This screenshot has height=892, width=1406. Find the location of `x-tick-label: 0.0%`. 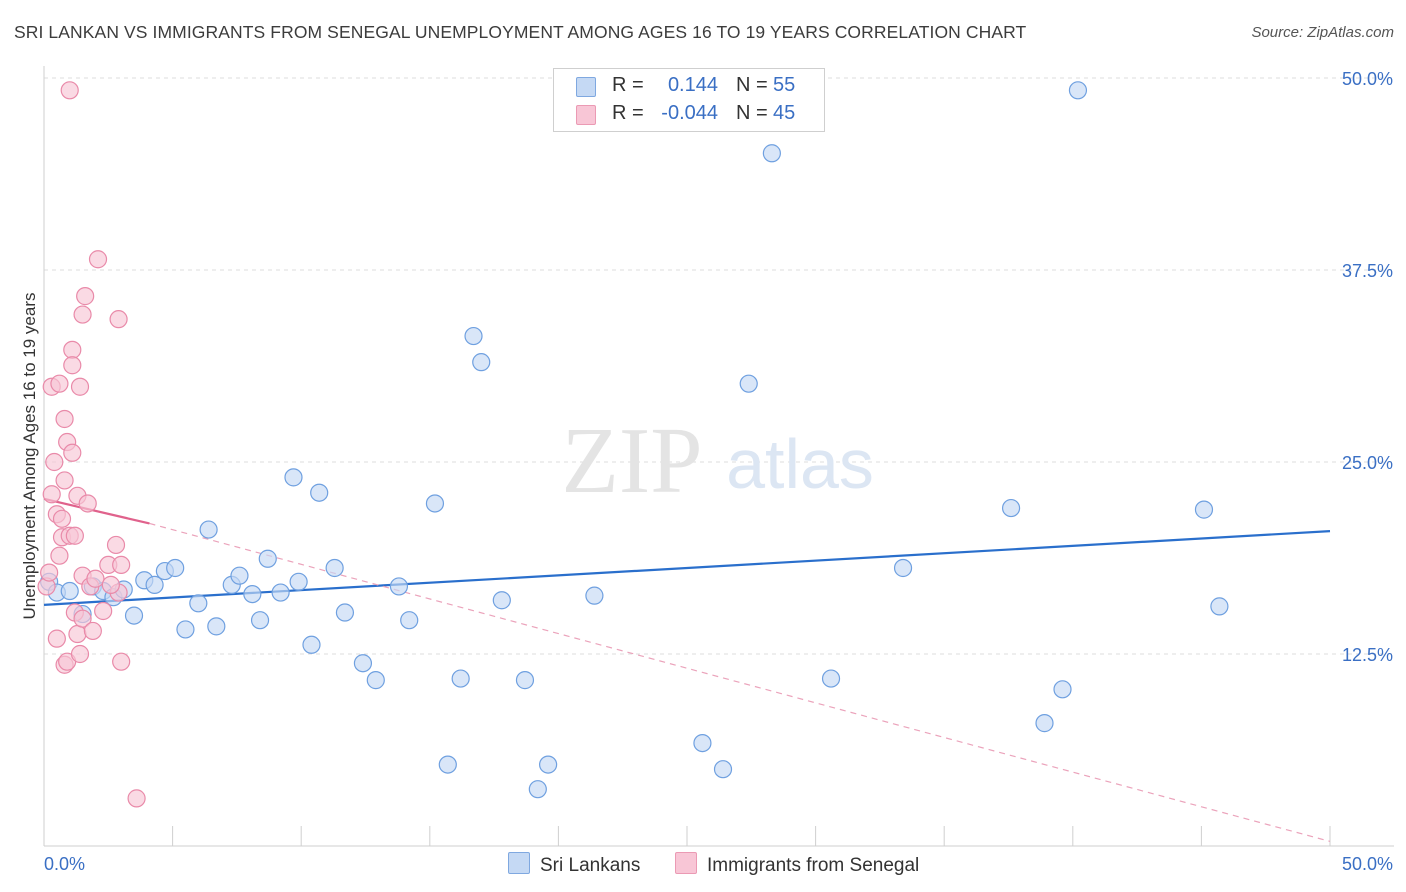

x-tick-label: 0.0% is located at coordinates (64, 864).